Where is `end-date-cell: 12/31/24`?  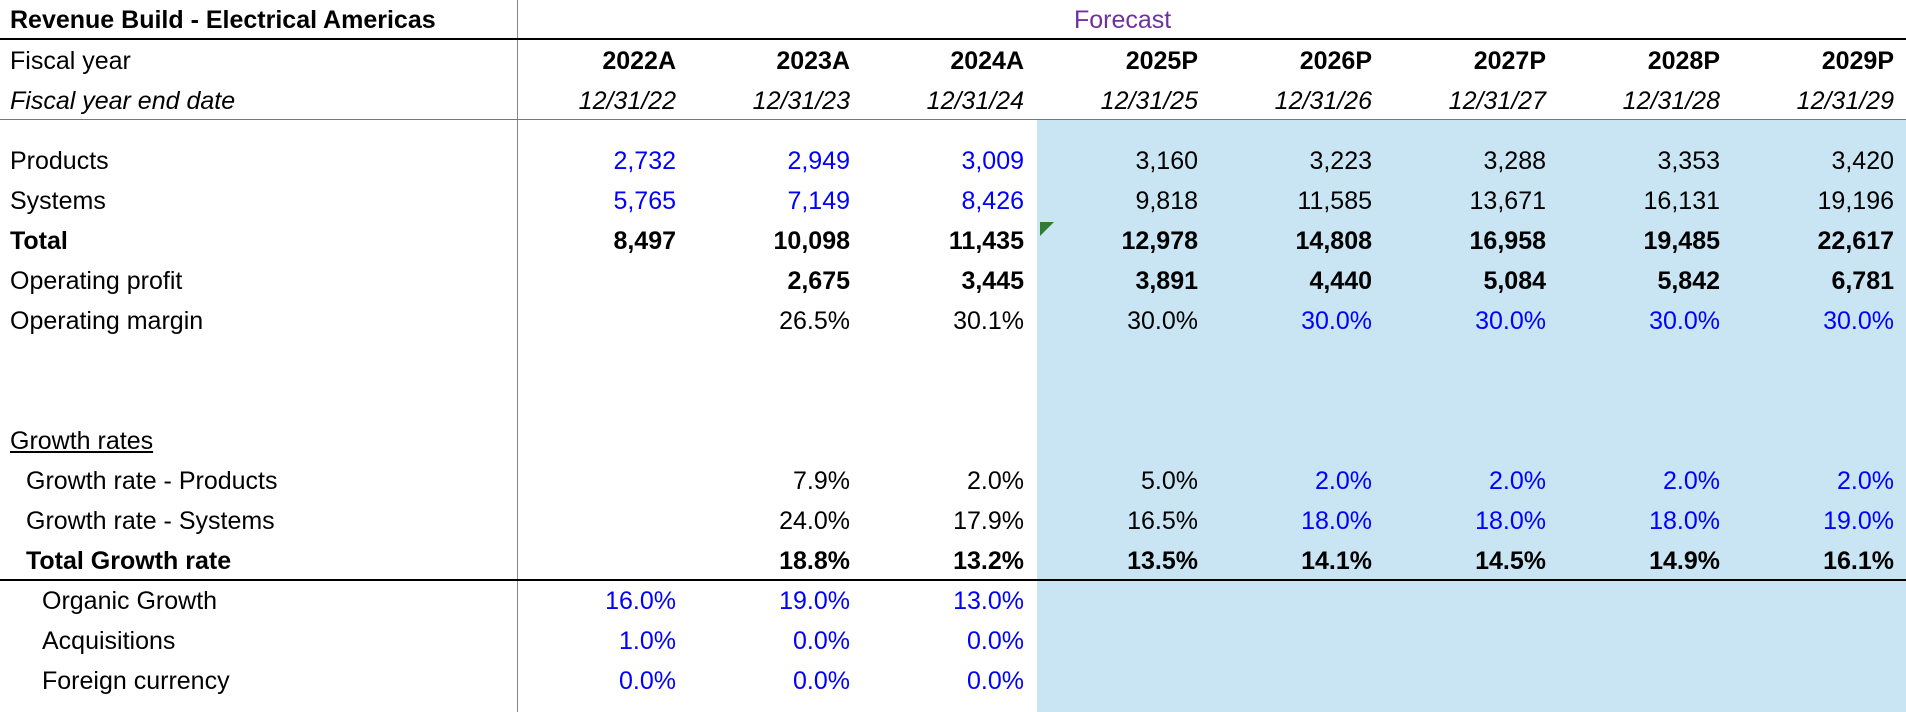 end-date-cell: 12/31/24 is located at coordinates (975, 101).